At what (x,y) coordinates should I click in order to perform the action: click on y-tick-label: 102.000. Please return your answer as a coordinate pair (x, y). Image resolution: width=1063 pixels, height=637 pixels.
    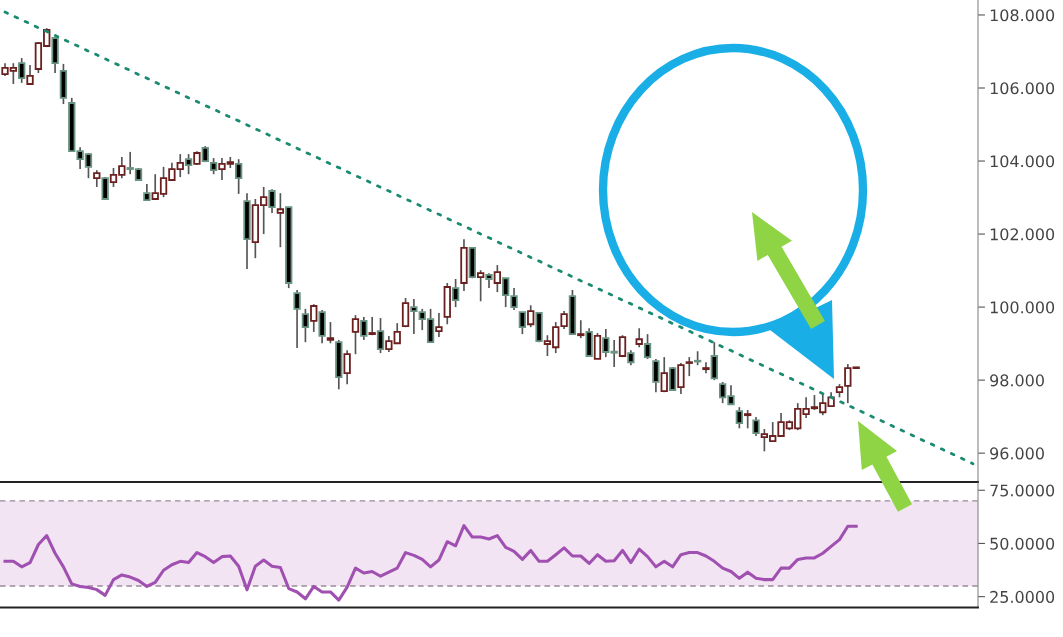
    Looking at the image, I should click on (1022, 234).